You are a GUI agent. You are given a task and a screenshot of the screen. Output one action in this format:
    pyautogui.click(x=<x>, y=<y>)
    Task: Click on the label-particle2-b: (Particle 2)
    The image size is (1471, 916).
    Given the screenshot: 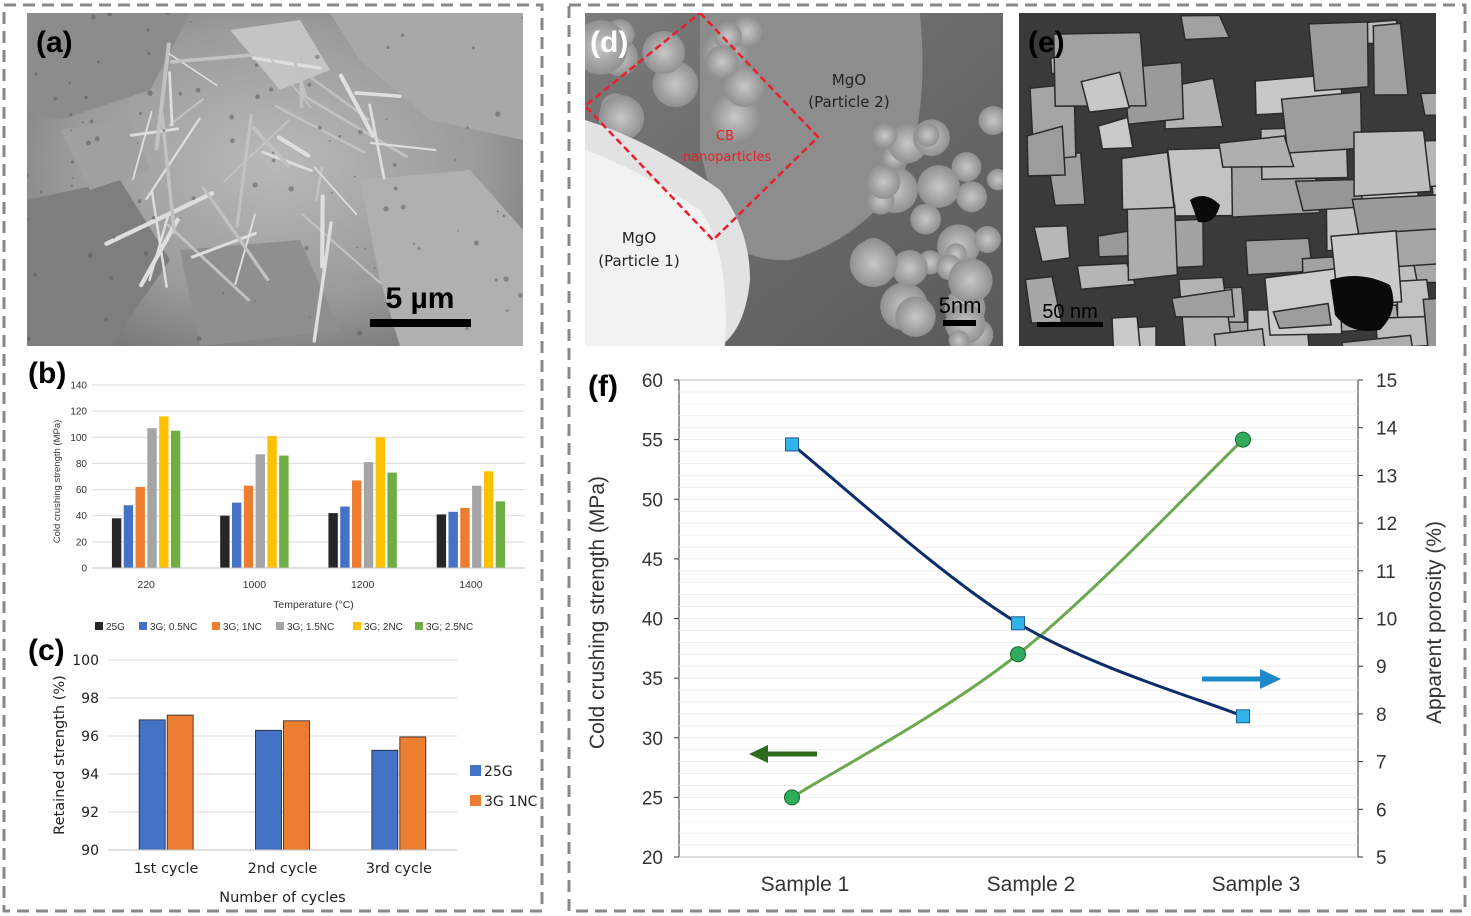 What is the action you would take?
    pyautogui.click(x=848, y=102)
    